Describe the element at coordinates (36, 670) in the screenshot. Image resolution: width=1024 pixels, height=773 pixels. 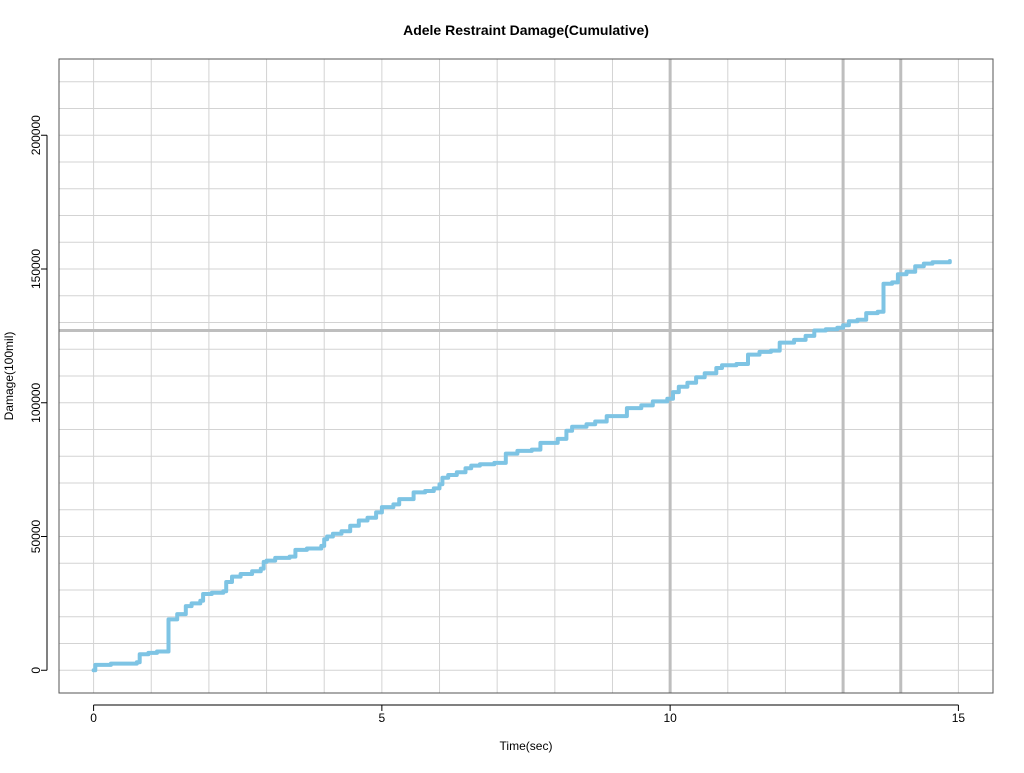
I see `y-tick-label: 0` at that location.